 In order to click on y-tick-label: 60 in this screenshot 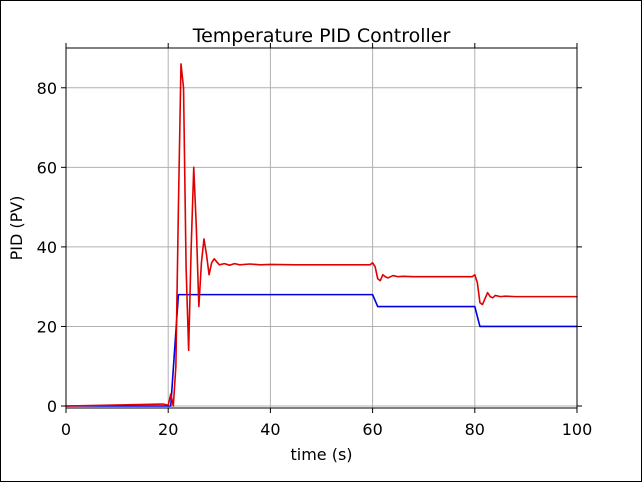, I will do `click(47, 167)`.